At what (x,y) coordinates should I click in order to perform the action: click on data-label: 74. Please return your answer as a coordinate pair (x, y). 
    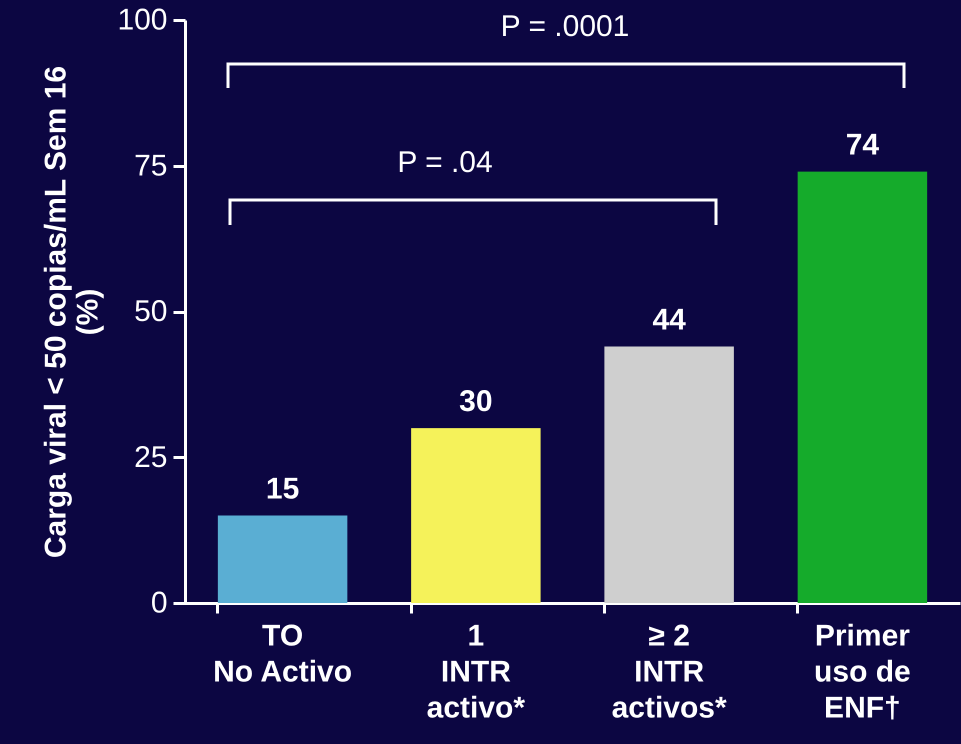
    Looking at the image, I should click on (863, 145).